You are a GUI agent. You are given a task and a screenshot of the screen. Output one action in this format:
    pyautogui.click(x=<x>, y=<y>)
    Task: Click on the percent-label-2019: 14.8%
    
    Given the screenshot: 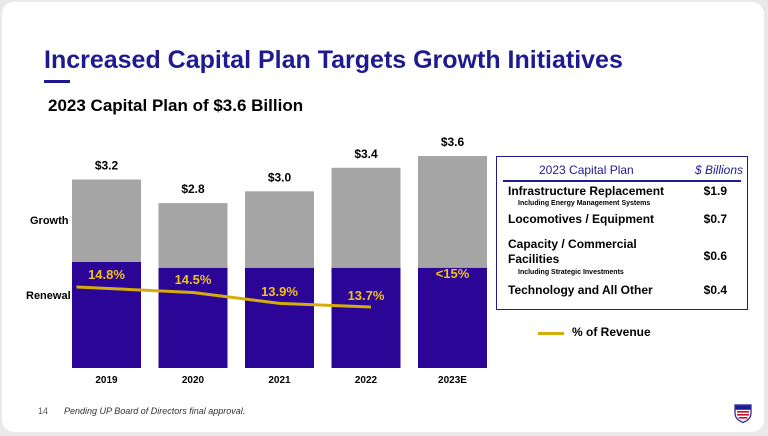 What is the action you would take?
    pyautogui.click(x=106, y=274)
    